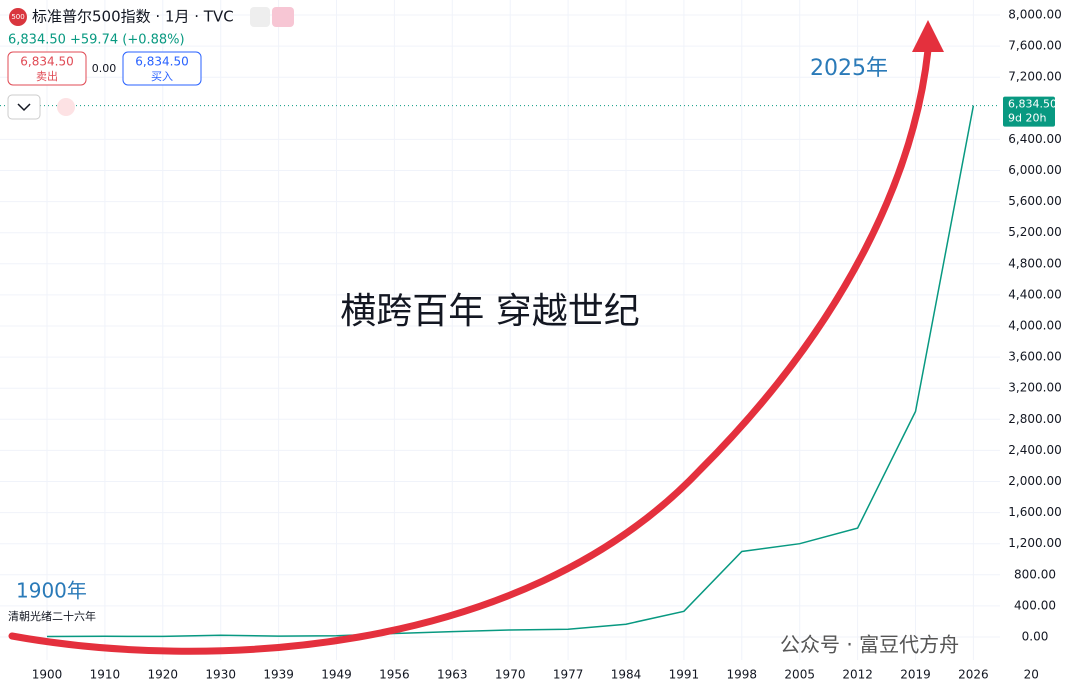  I want to click on x-tick-label: 20, so click(1031, 675).